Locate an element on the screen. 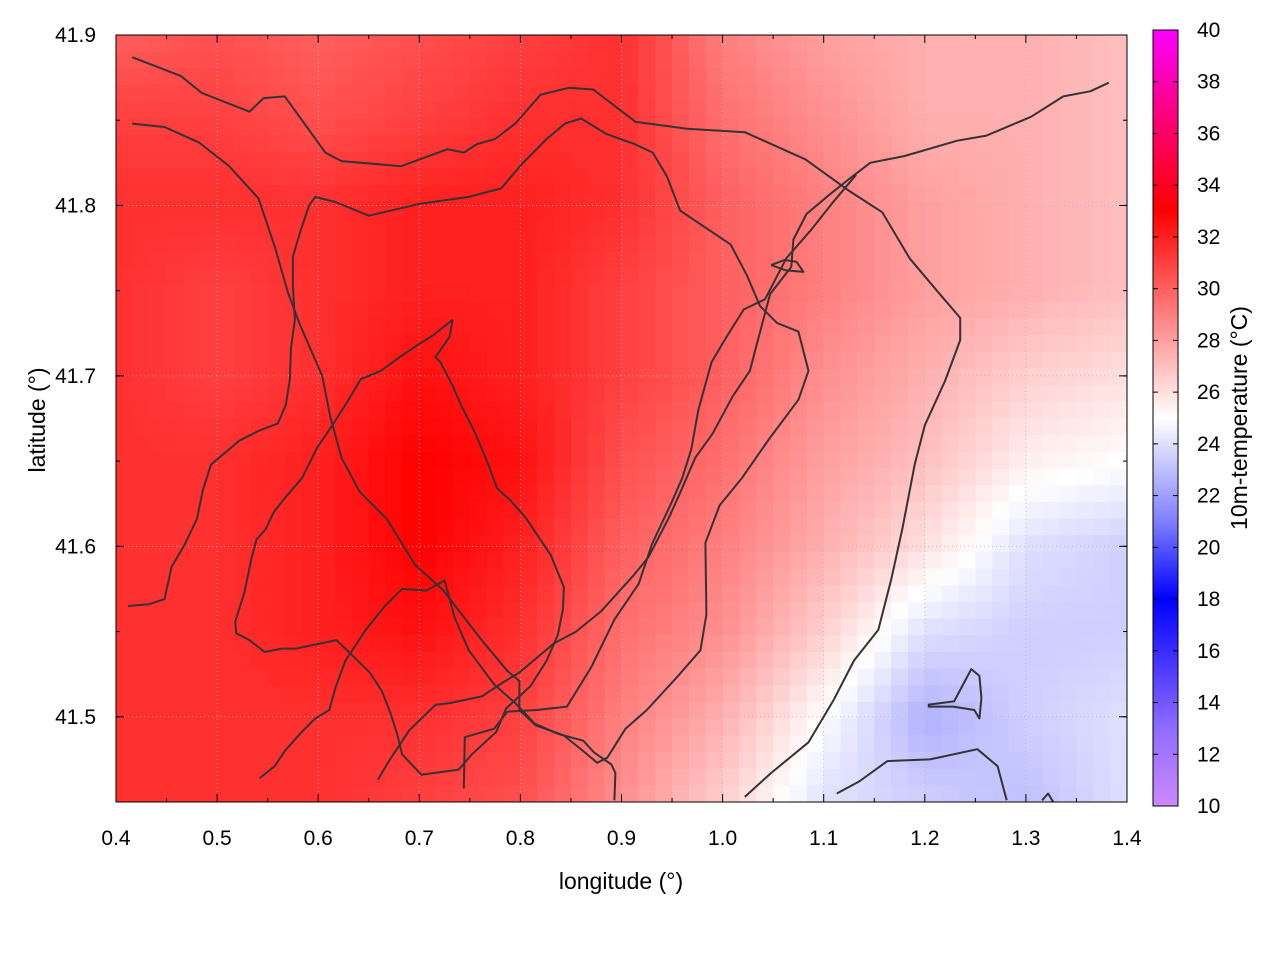  x-tick-label: 0.7 is located at coordinates (419, 838).